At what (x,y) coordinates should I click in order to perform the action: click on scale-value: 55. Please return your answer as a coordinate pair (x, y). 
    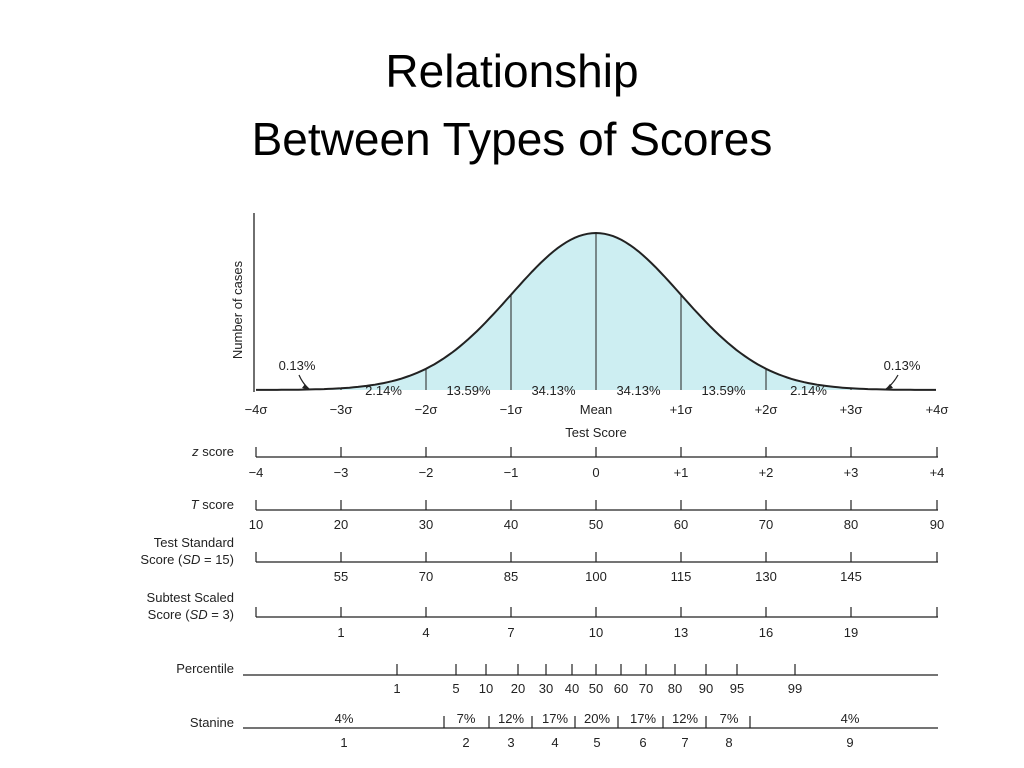
    Looking at the image, I should click on (341, 576).